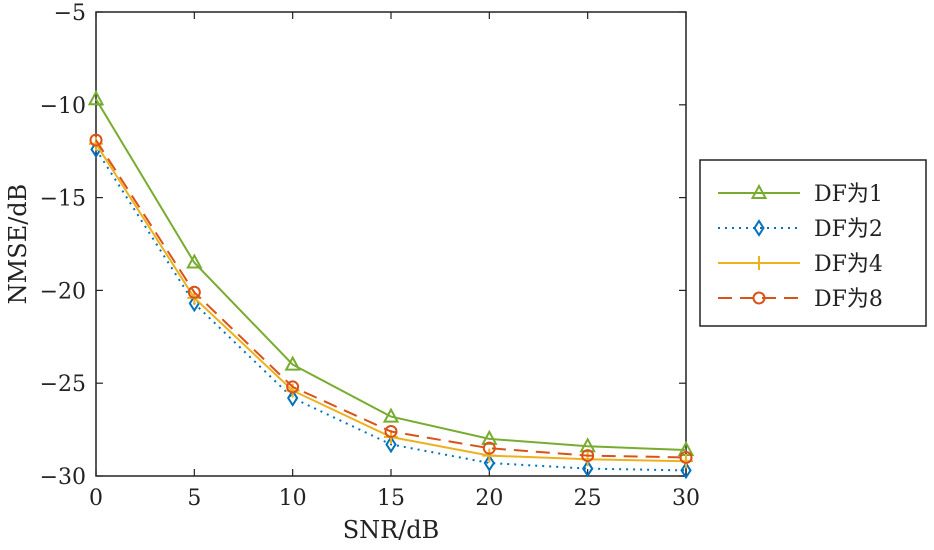  I want to click on legend-label-2: DF为2, so click(848, 229).